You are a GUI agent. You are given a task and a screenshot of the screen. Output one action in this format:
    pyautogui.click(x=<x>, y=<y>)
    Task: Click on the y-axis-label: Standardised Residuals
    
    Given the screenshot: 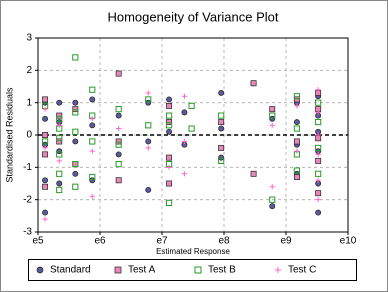 What is the action you would take?
    pyautogui.click(x=9, y=135)
    